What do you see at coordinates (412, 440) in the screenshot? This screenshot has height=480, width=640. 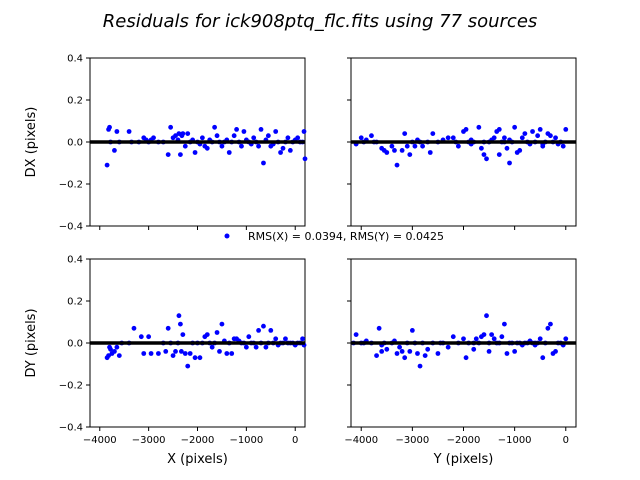 I see `x-tick-label: −3000` at bounding box center [412, 440].